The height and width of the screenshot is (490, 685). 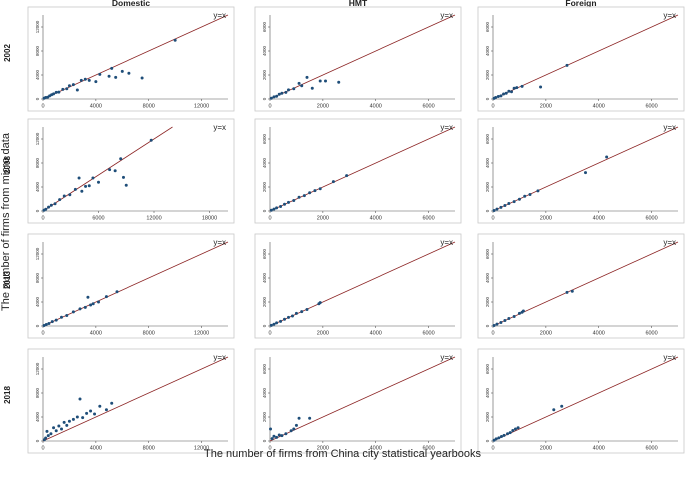 What do you see at coordinates (131, 4) in the screenshot?
I see `column-title-domestic: Domestic` at bounding box center [131, 4].